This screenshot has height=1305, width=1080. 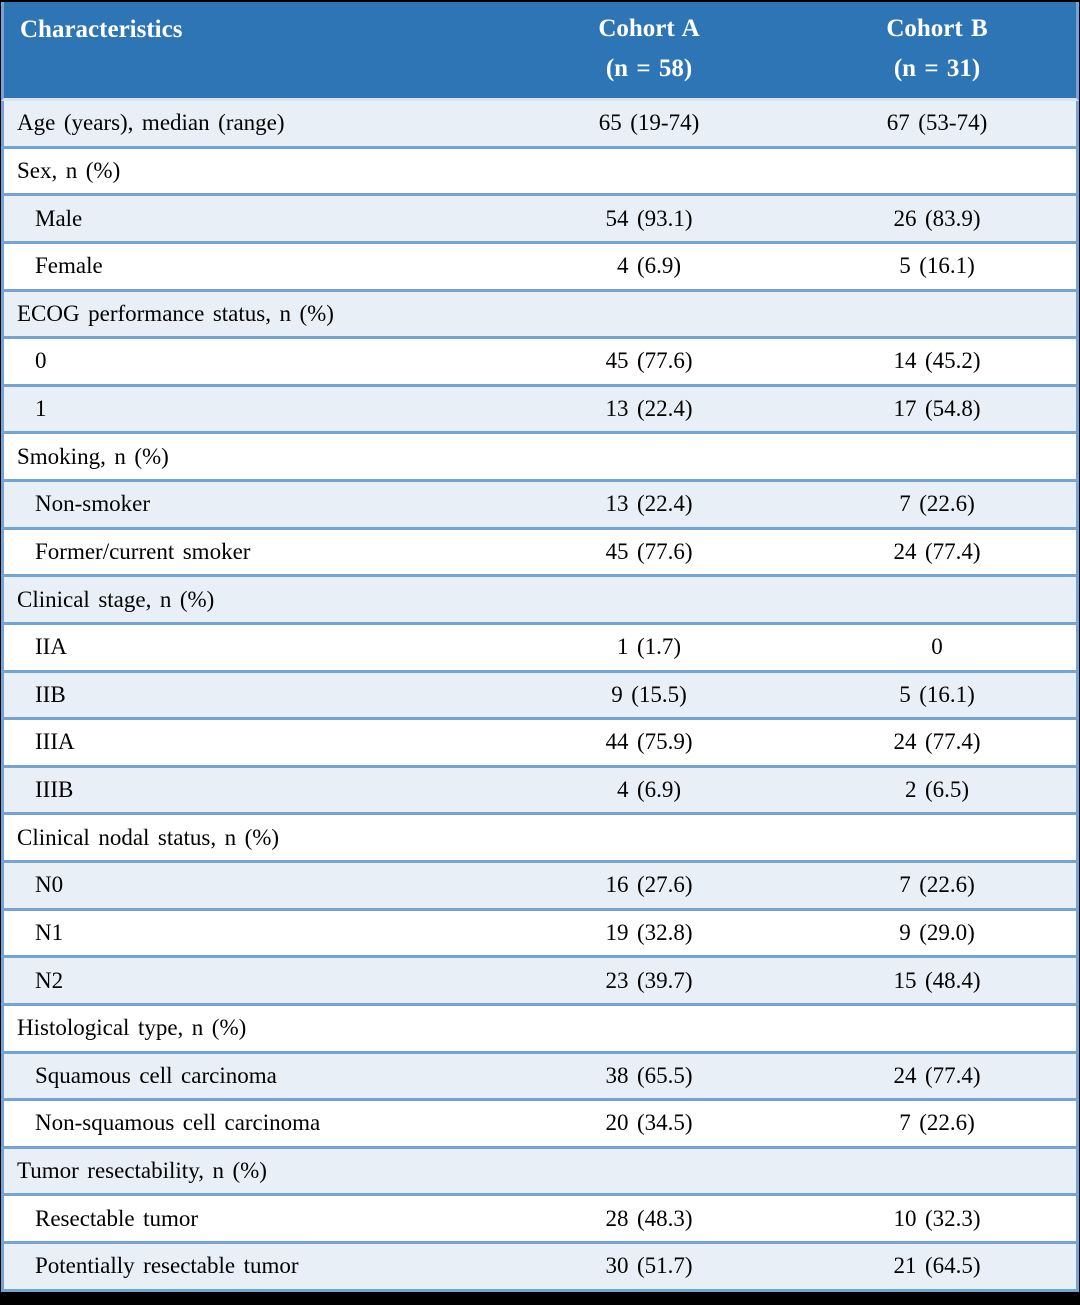 What do you see at coordinates (649, 50) in the screenshot?
I see `column-header-cohort-a: Cohort A (n = 58)` at bounding box center [649, 50].